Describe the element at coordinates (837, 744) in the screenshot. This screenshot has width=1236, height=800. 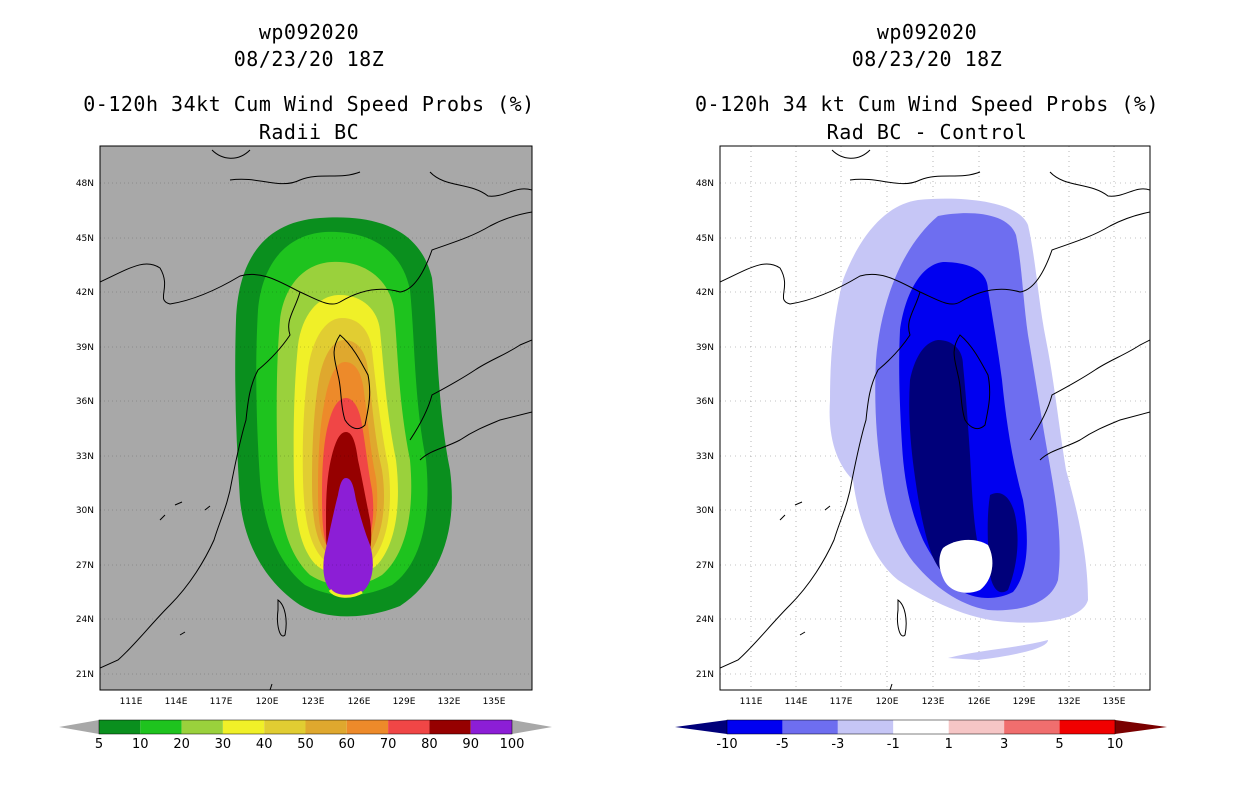
I see `colorbar-label: -3` at that location.